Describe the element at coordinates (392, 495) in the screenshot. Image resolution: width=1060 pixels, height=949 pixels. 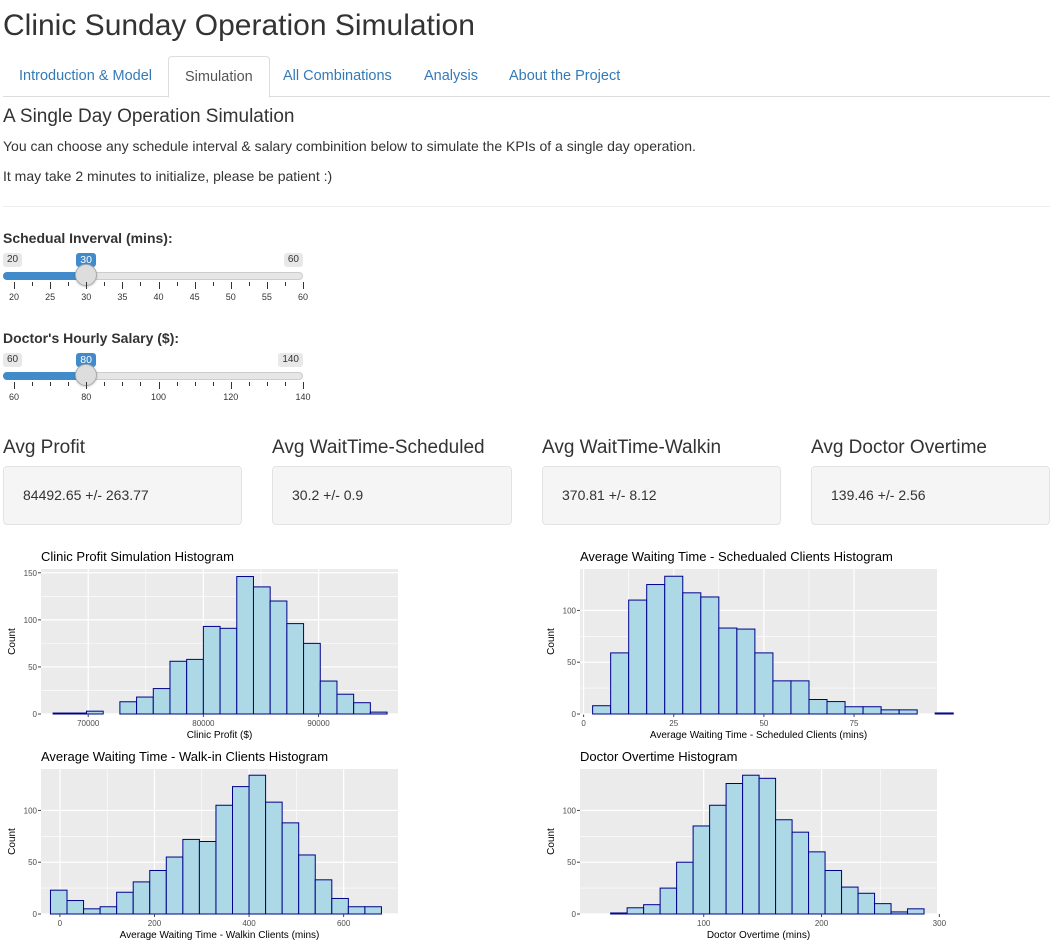
I see `kpi-box-wait-scheduled: 30.2 +/- 0.9` at that location.